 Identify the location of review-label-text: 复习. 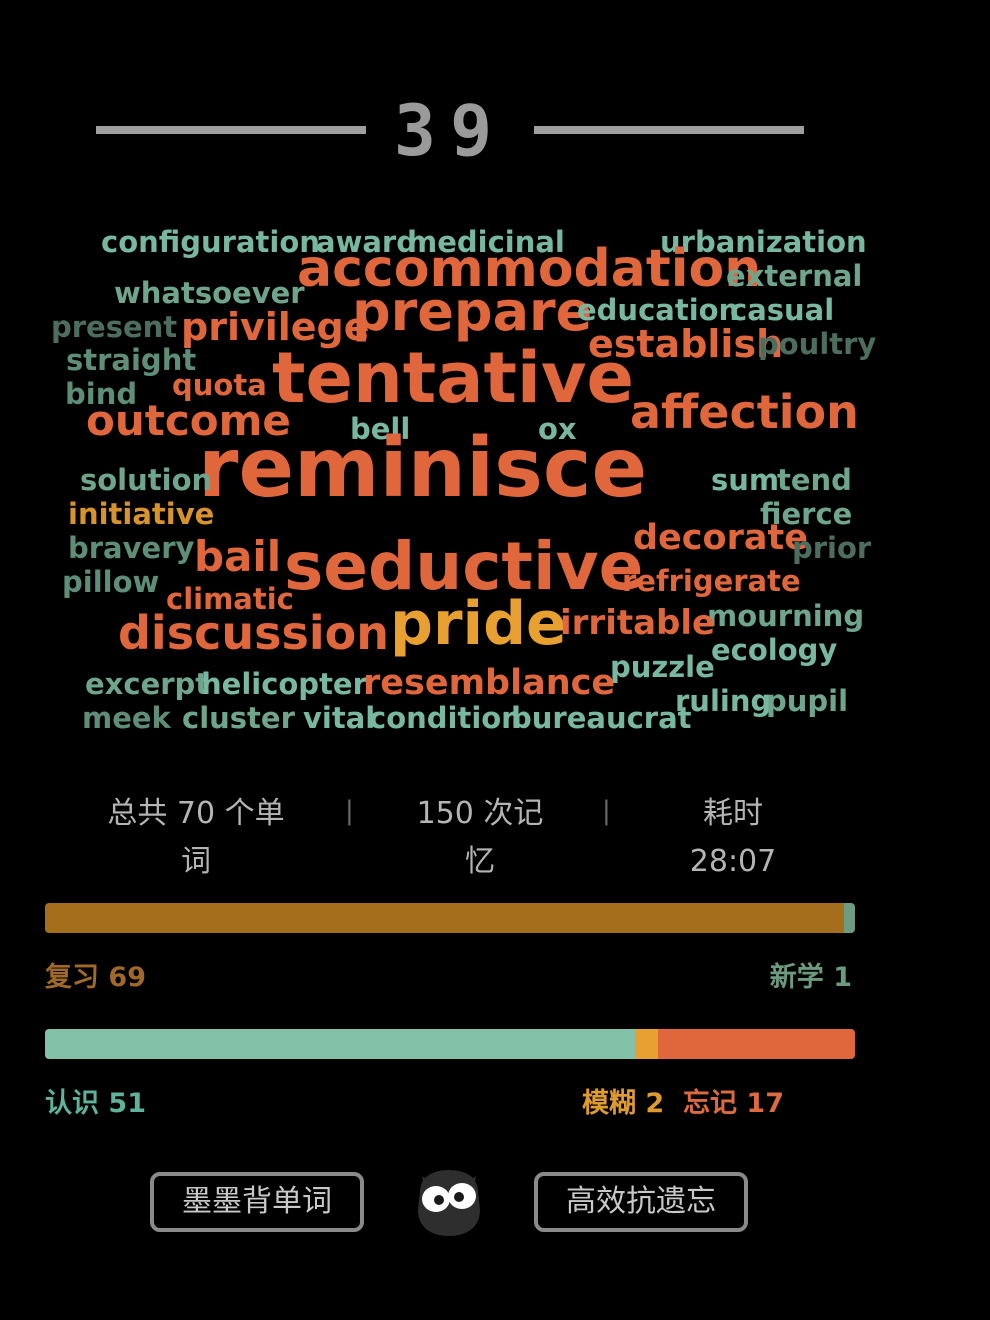
(72, 977).